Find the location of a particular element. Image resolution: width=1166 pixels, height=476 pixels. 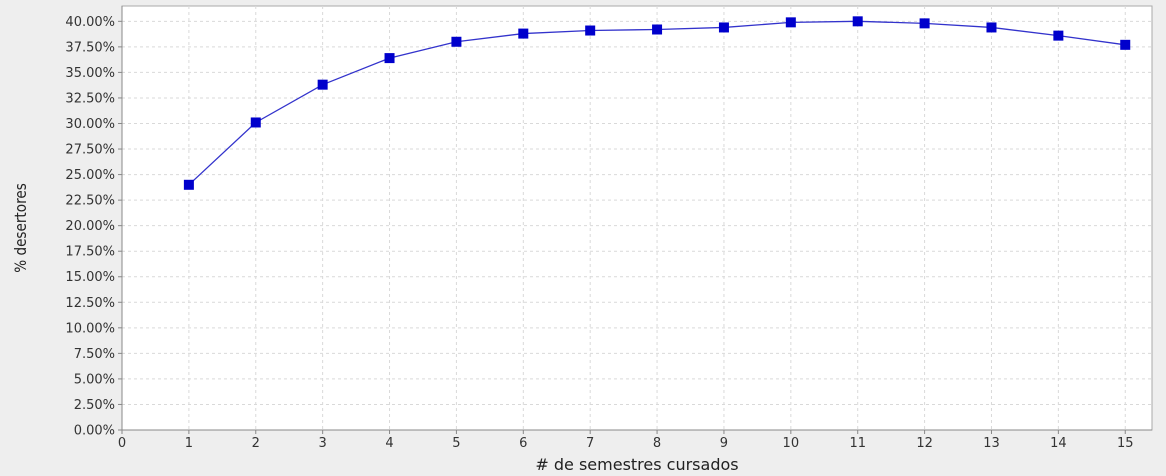

x-tick-label: 9 is located at coordinates (724, 443).